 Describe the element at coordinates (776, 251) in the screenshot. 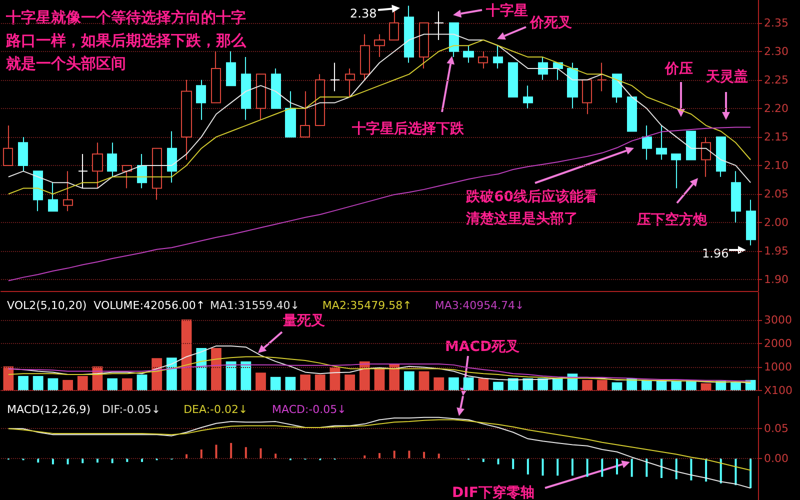

I see `y-tick-label: 1.95` at that location.